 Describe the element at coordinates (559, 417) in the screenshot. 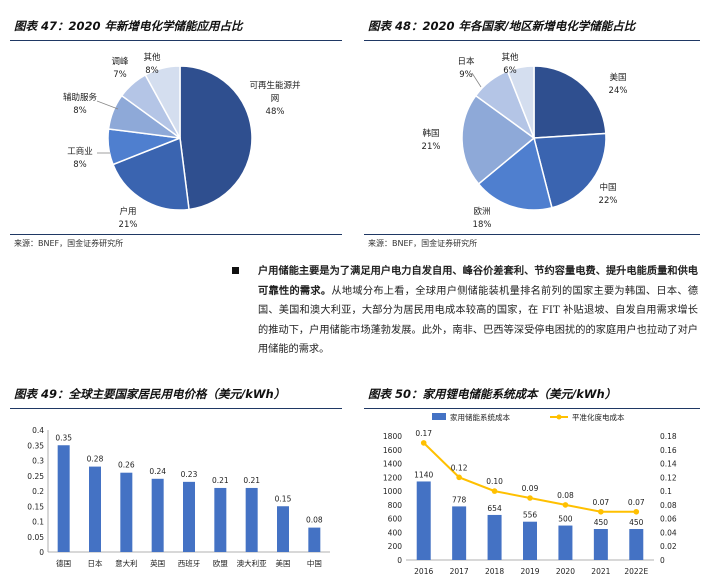

I see `fig50-legend-line-marker` at that location.